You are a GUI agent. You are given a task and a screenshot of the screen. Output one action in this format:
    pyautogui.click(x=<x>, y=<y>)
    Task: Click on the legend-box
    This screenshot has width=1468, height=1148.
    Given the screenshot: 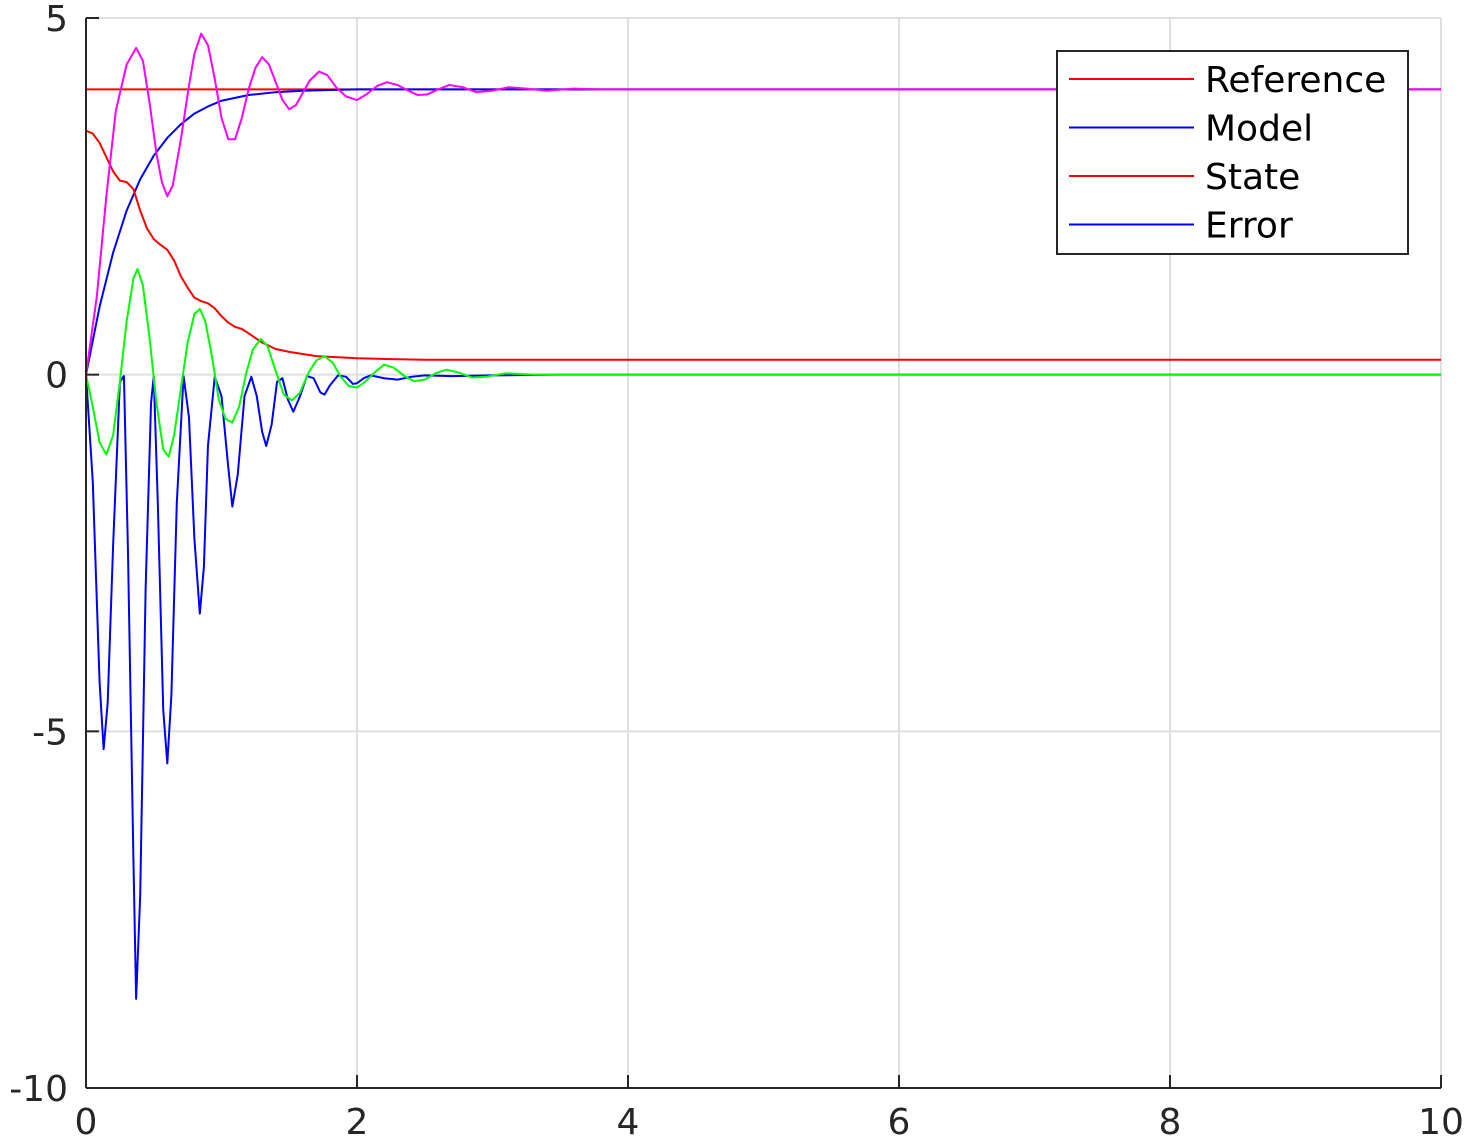 What is the action you would take?
    pyautogui.click(x=1232, y=152)
    